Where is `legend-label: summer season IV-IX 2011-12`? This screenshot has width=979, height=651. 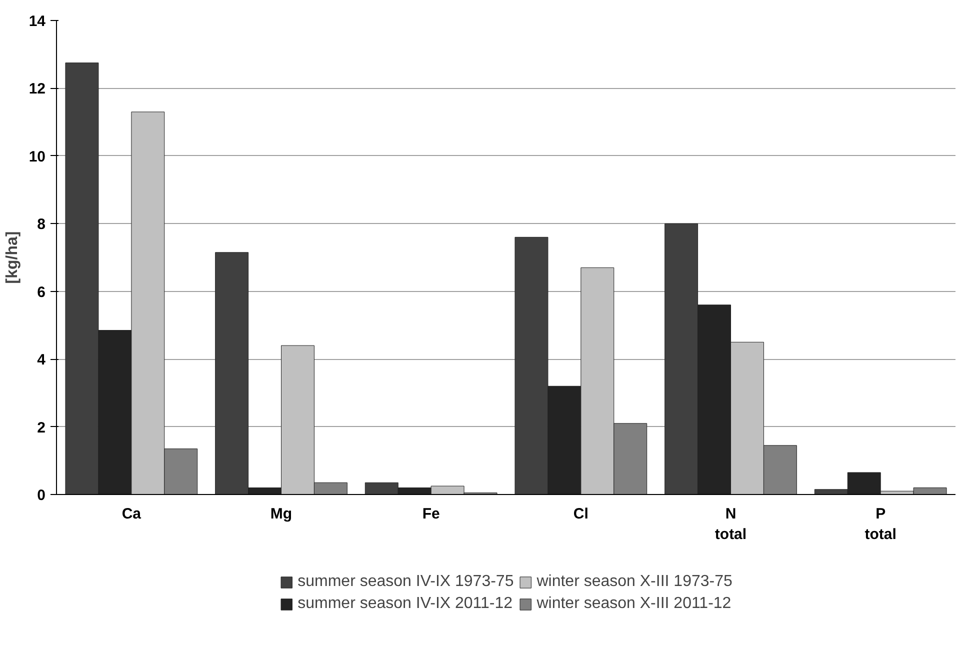
legend-label: summer season IV-IX 2011-12 is located at coordinates (405, 603).